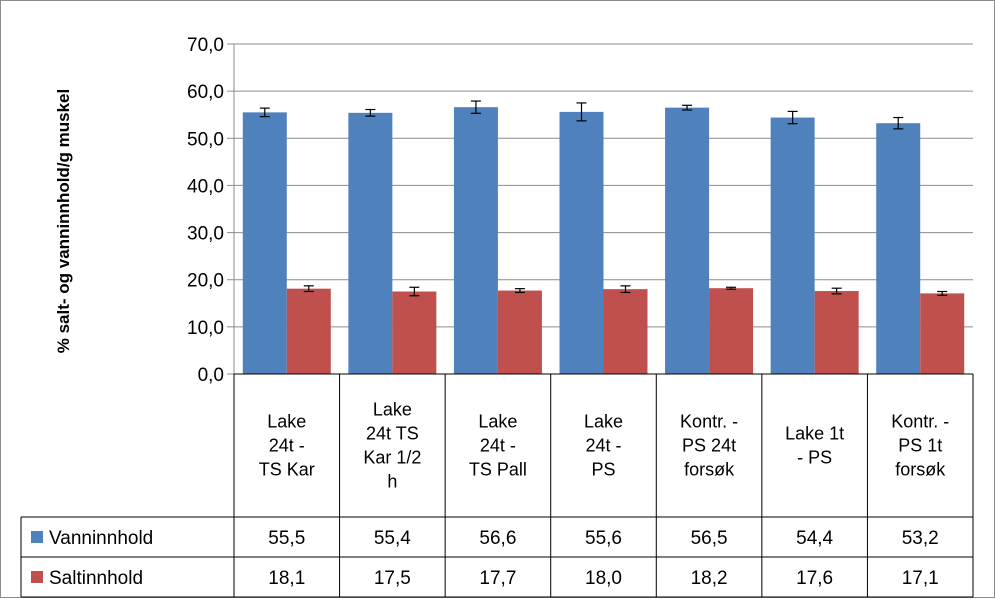  Describe the element at coordinates (205, 186) in the screenshot. I see `y-tick-label: 40,0` at that location.